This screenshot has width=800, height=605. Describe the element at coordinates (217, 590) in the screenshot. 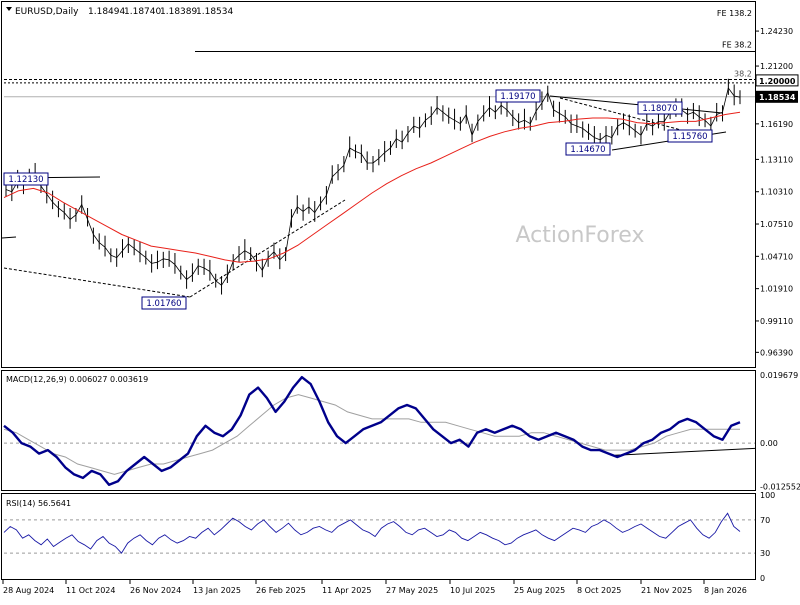

I see `time-tick-label: 13 Jan 2025` at that location.